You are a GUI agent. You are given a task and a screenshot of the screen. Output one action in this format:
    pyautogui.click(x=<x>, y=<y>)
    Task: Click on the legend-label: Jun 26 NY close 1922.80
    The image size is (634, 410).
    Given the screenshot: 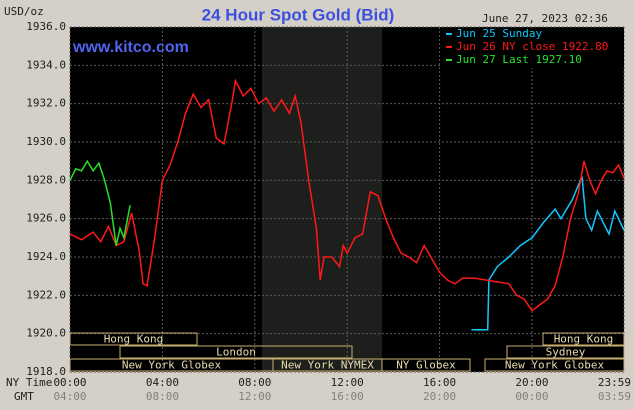 What is the action you would take?
    pyautogui.click(x=532, y=46)
    